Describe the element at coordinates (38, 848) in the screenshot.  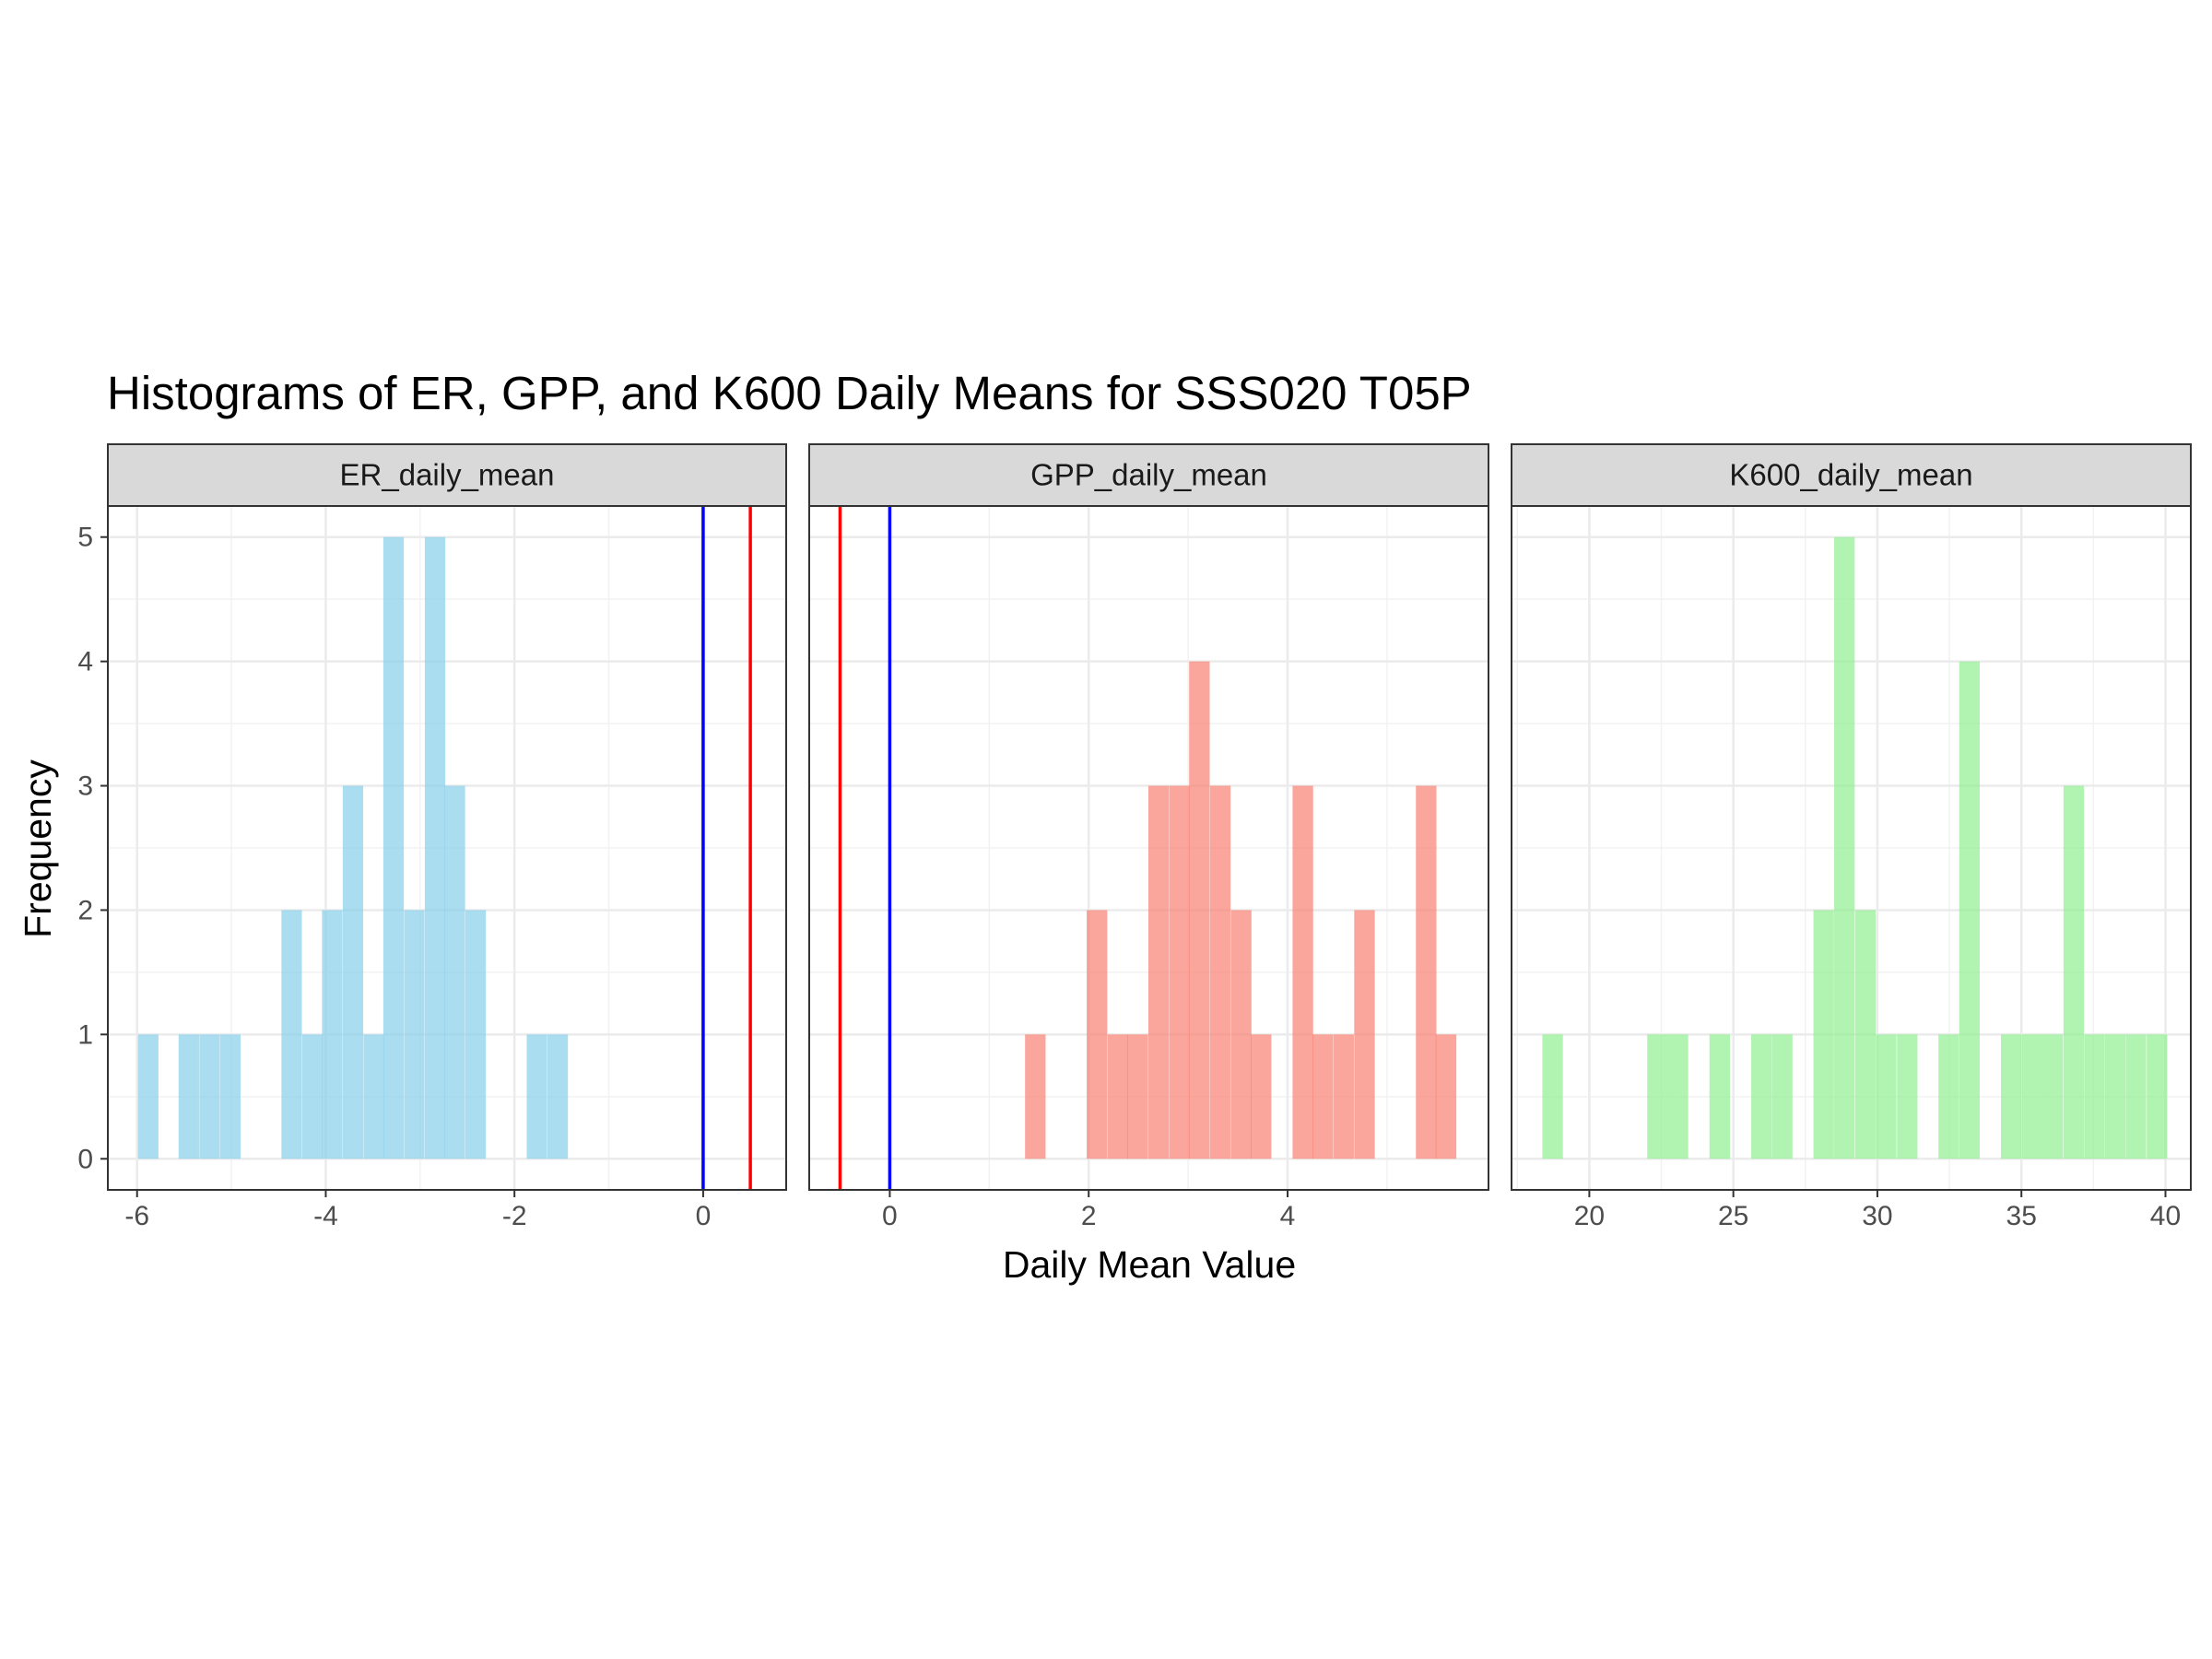
I see `y-axis-title: Frequency` at that location.